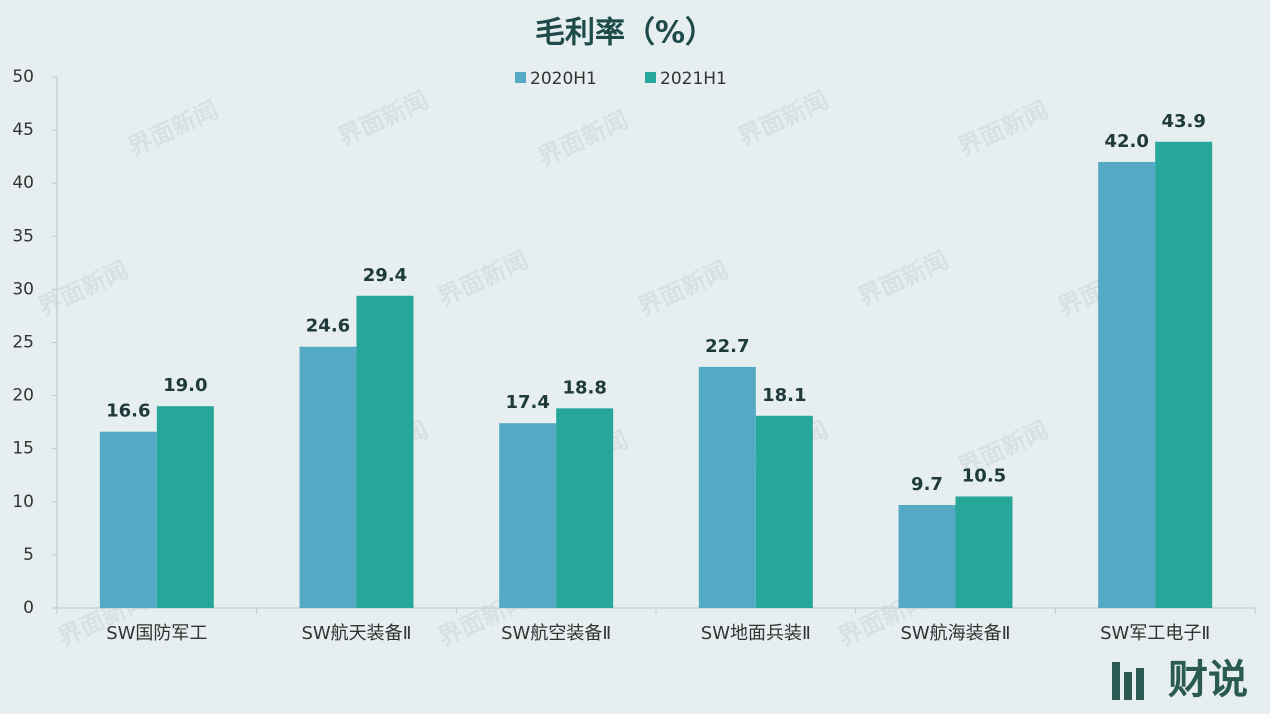  Describe the element at coordinates (1126, 141) in the screenshot. I see `value-label: 42.0` at that location.